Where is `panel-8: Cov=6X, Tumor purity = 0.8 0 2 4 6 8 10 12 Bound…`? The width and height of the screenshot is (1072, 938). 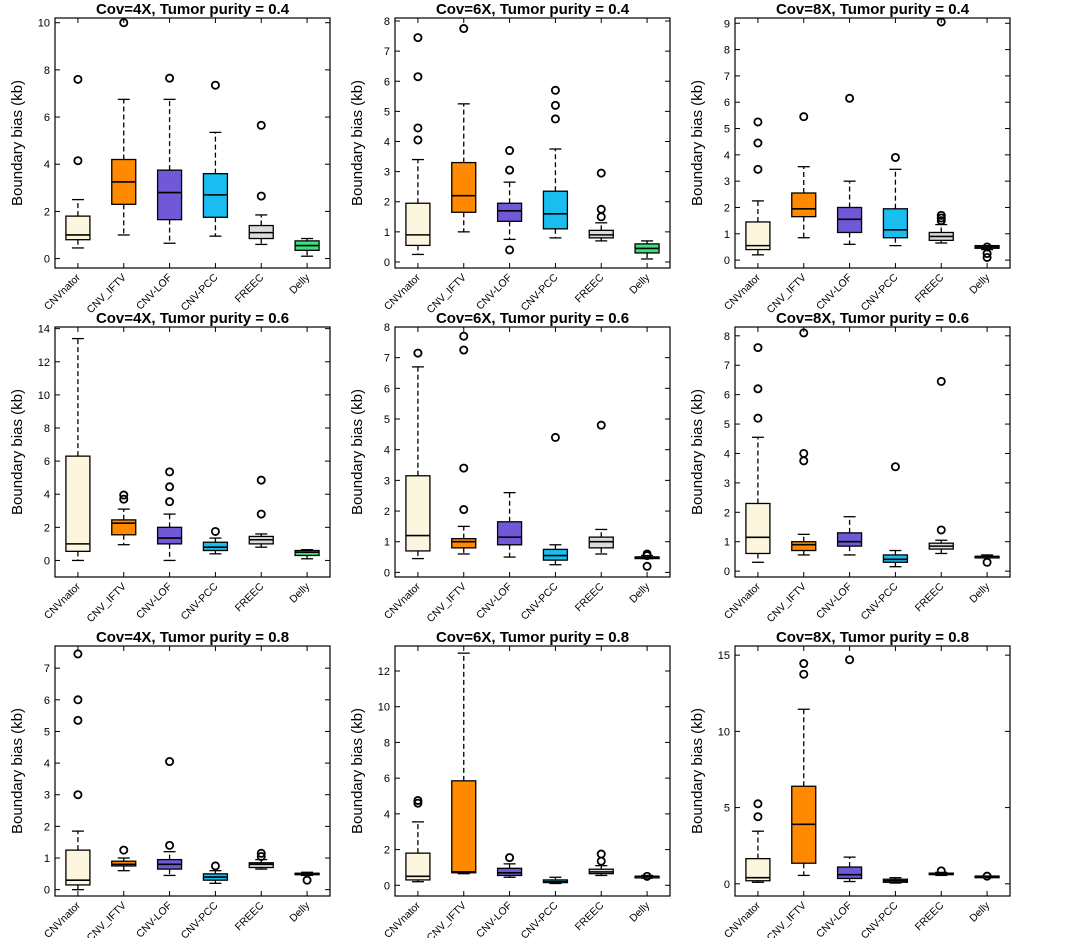 panel-8: Cov=6X, Tumor purity = 0.8 0 2 4 6 8 10 12 Bound… is located at coordinates (510, 783).